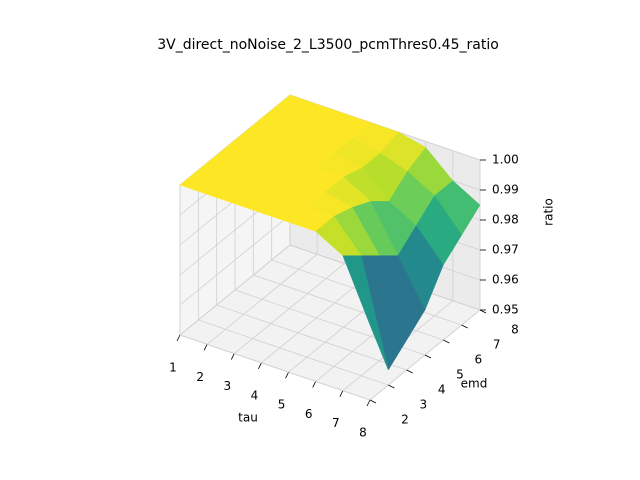 This screenshot has height=480, width=640. I want to click on z-tick-label: 0.95, so click(505, 310).